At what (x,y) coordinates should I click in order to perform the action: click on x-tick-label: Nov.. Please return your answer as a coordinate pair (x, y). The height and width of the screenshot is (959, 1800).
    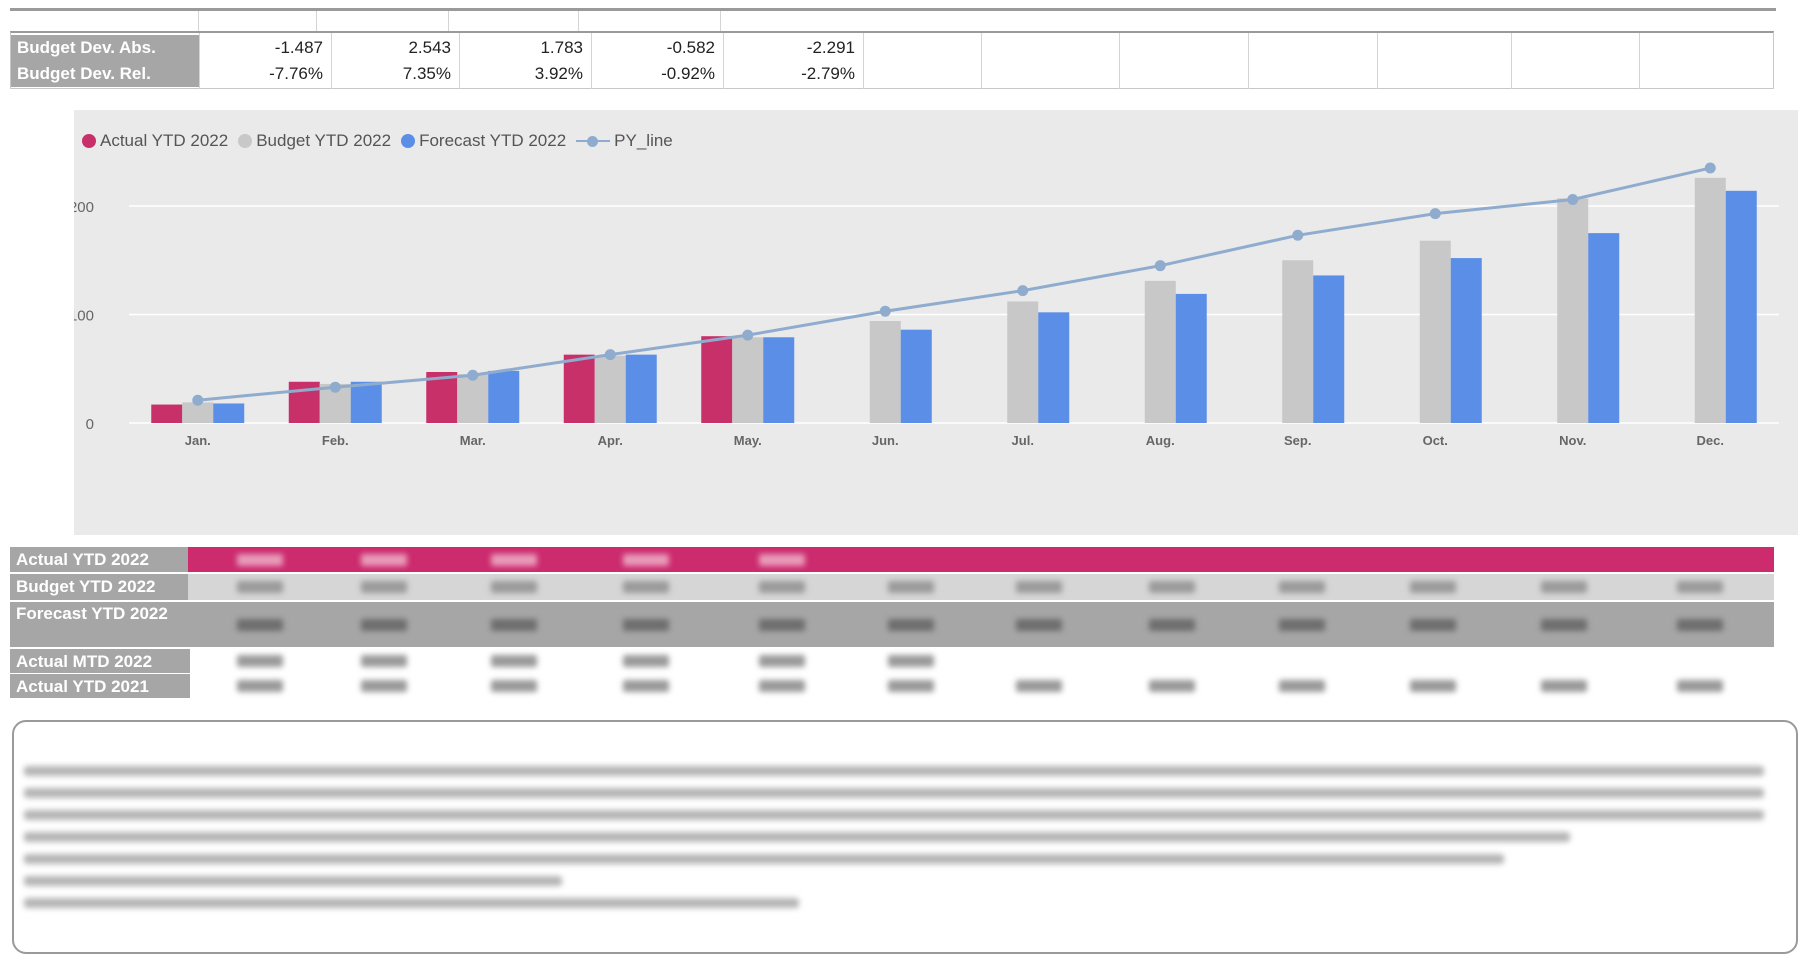
    Looking at the image, I should click on (1572, 440).